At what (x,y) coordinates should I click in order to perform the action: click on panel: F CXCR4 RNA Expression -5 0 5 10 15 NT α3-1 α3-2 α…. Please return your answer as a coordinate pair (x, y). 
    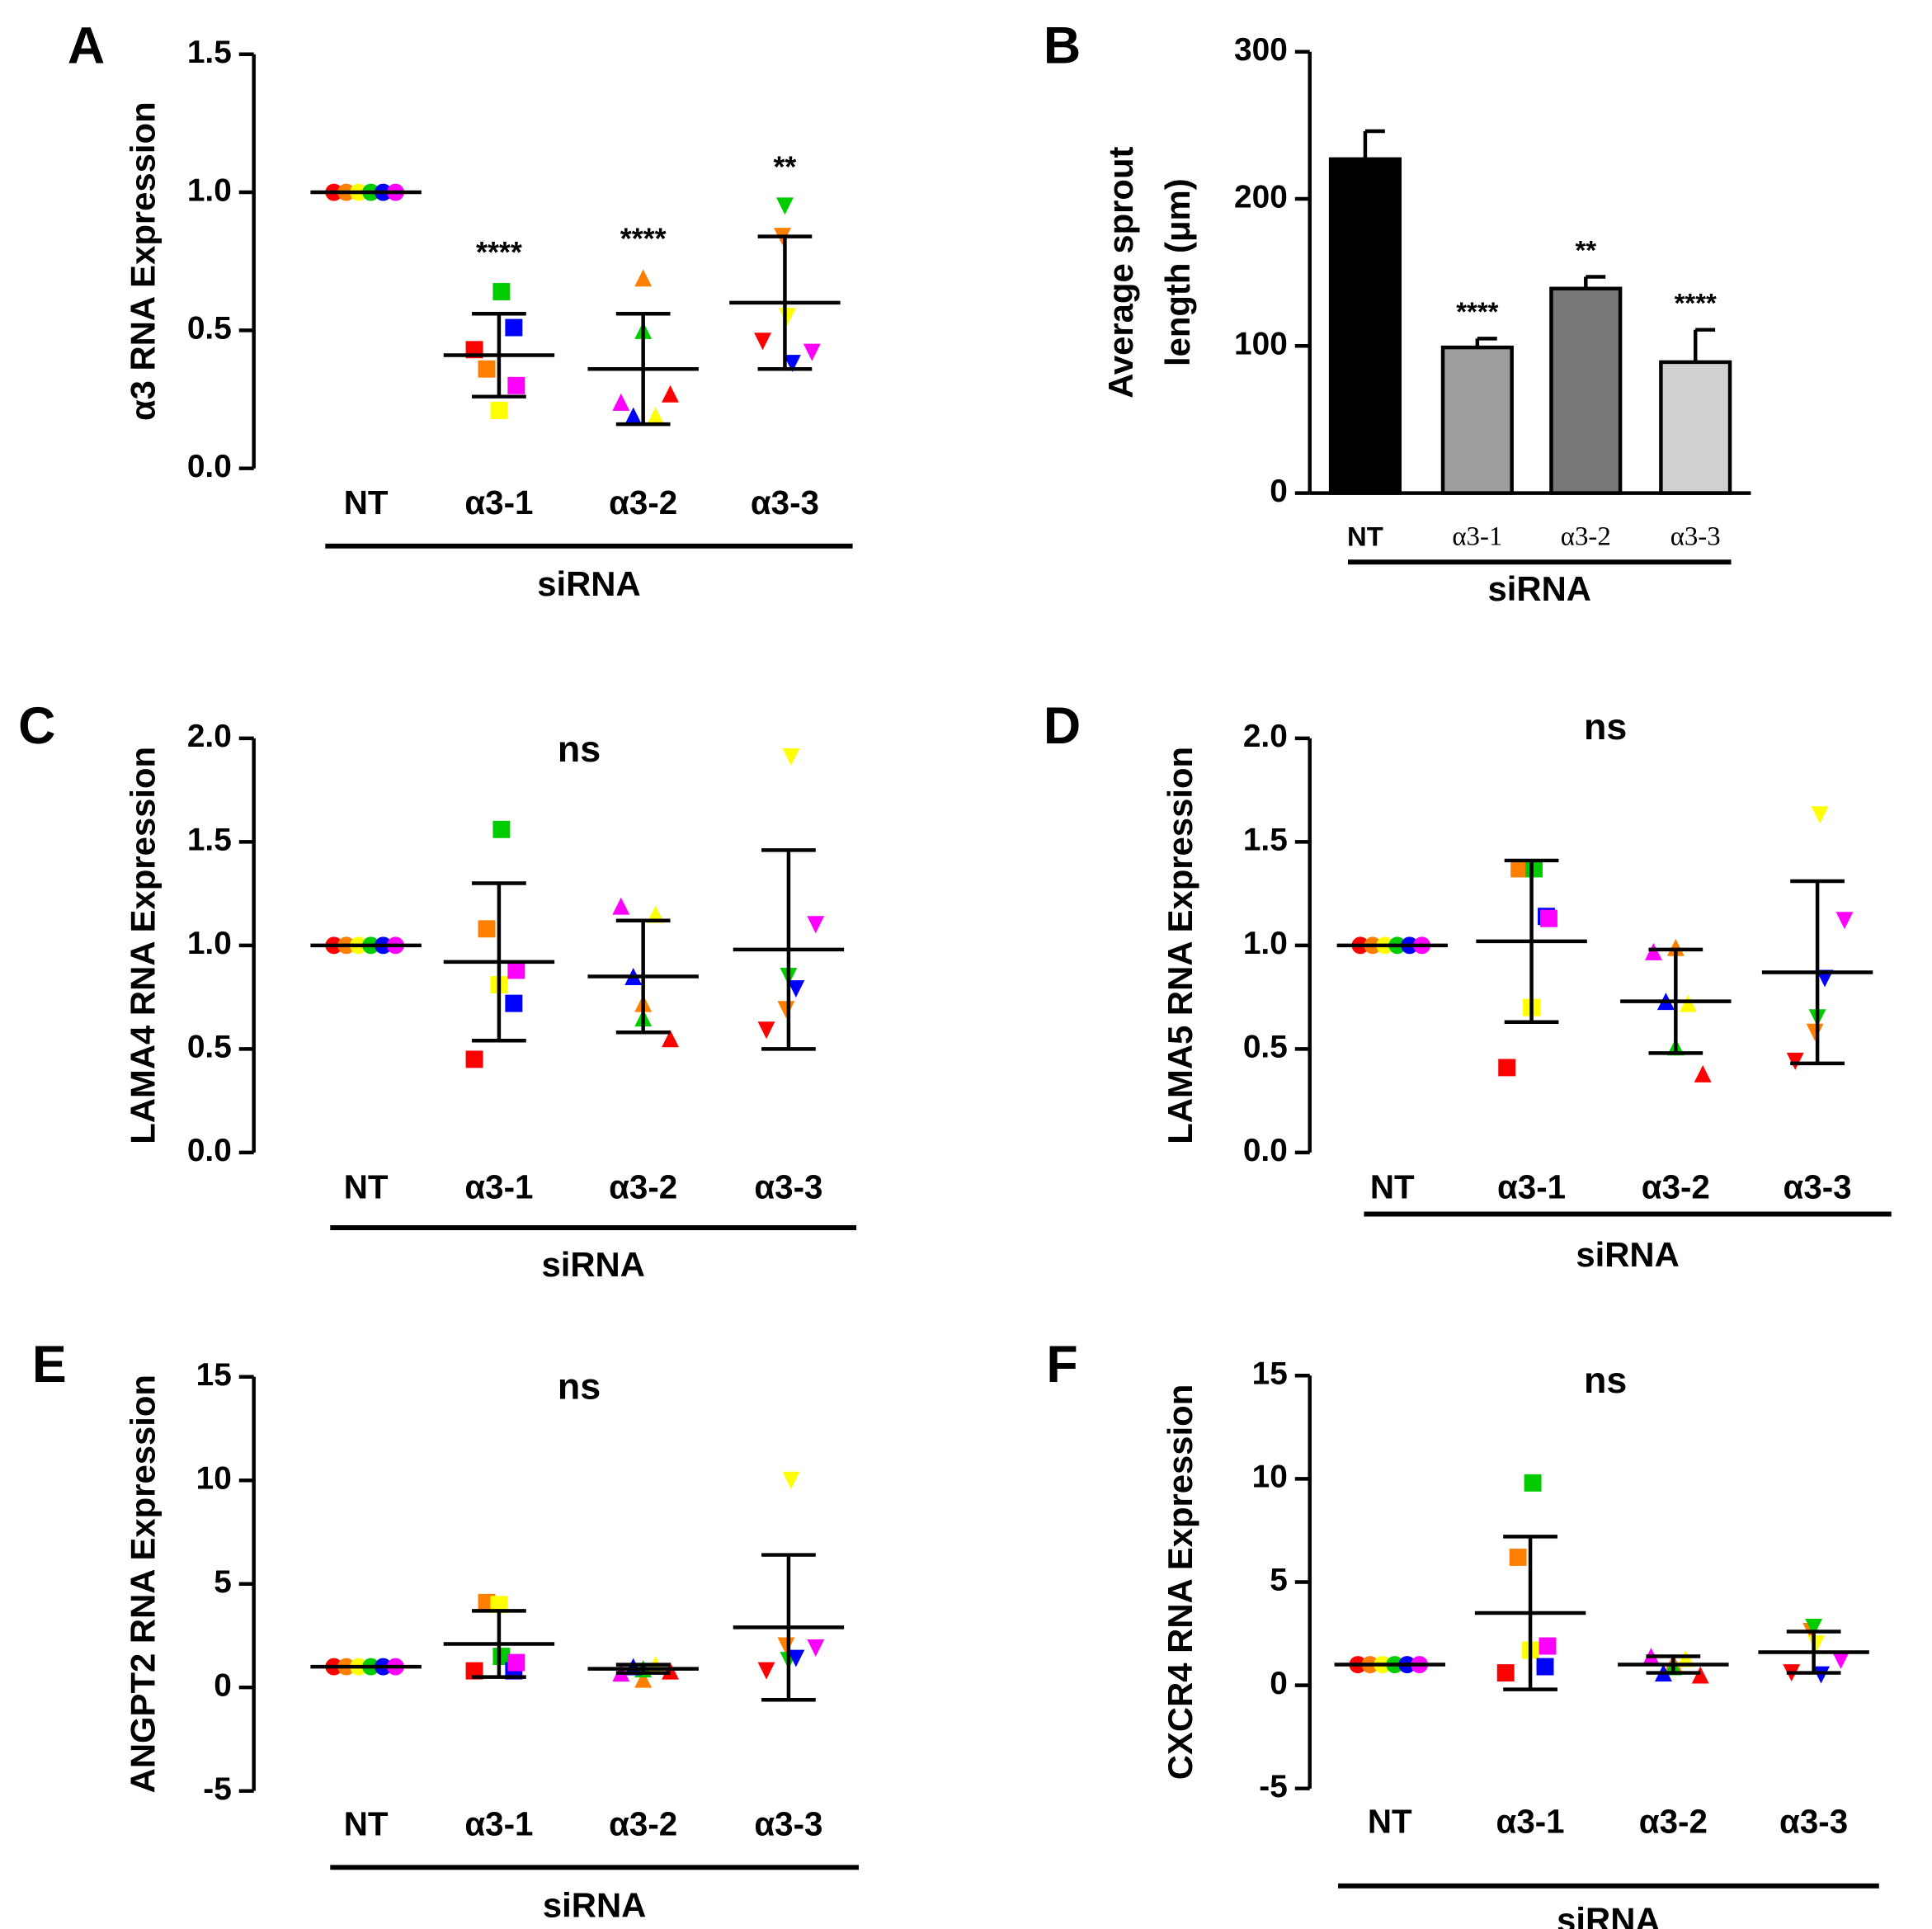
    Looking at the image, I should click on (1462, 1632).